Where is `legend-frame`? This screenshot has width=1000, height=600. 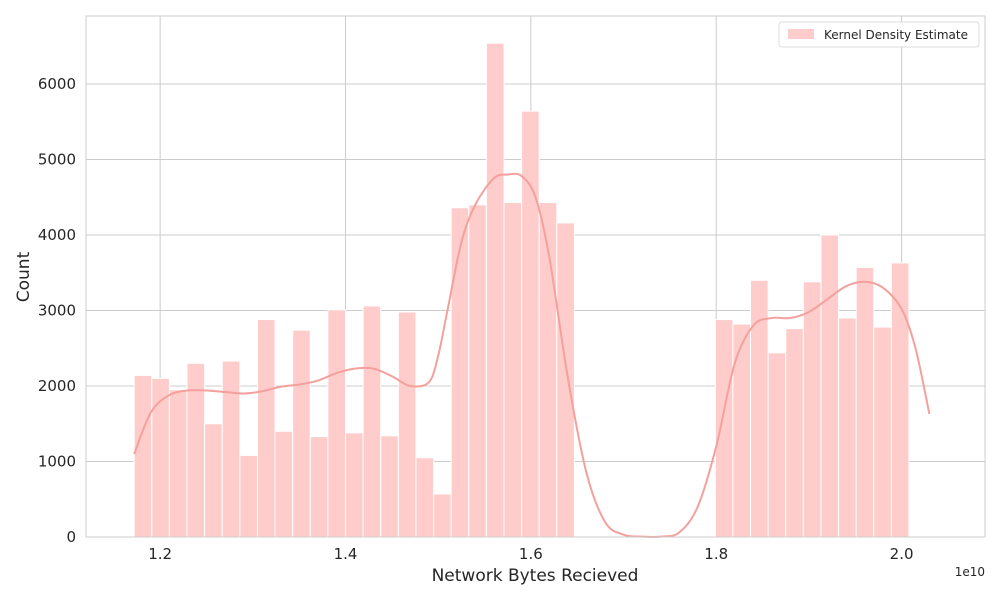
legend-frame is located at coordinates (879, 34).